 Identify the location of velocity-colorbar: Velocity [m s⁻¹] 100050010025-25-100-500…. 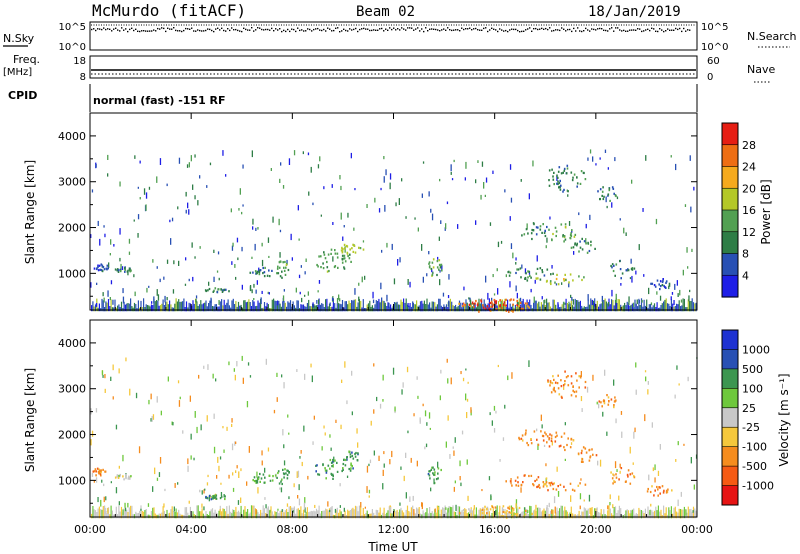
(756, 417).